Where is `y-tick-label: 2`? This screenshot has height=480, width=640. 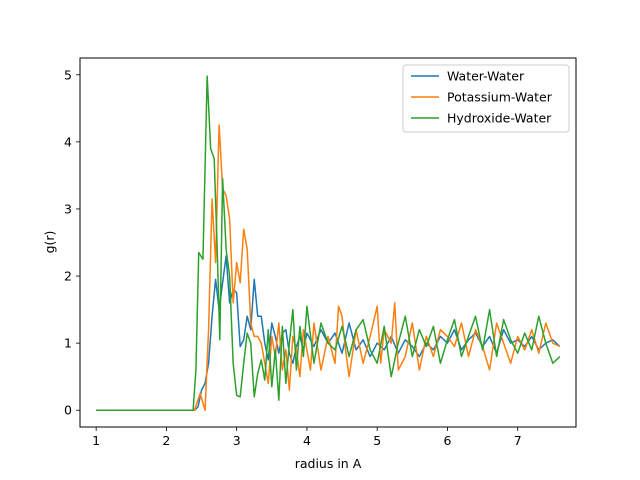
y-tick-label: 2 is located at coordinates (68, 276).